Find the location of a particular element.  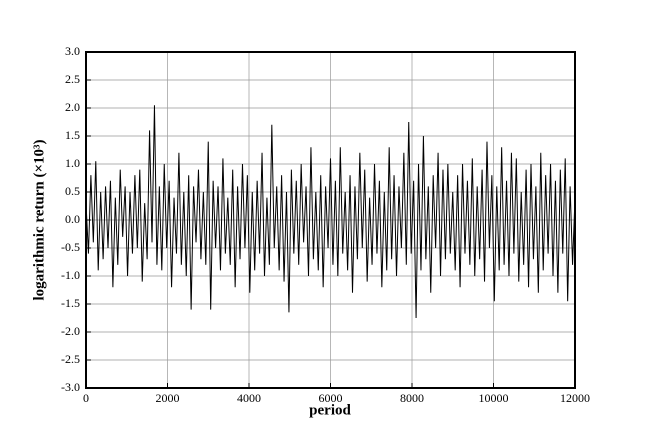

x-tick-label: 10000 is located at coordinates (494, 398).